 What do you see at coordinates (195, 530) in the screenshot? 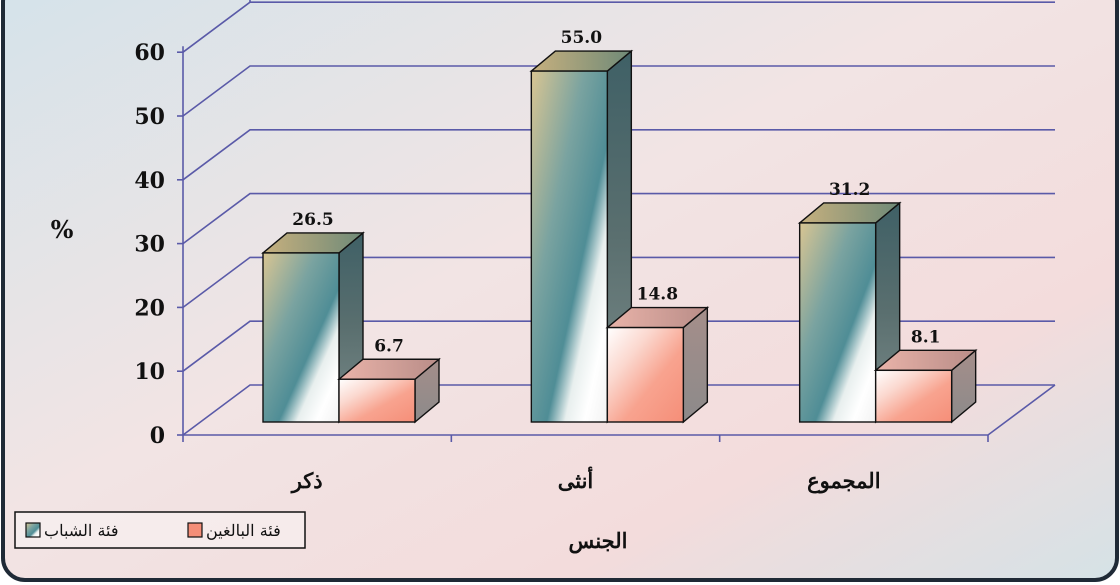
I see `legend-swatch-adult` at bounding box center [195, 530].